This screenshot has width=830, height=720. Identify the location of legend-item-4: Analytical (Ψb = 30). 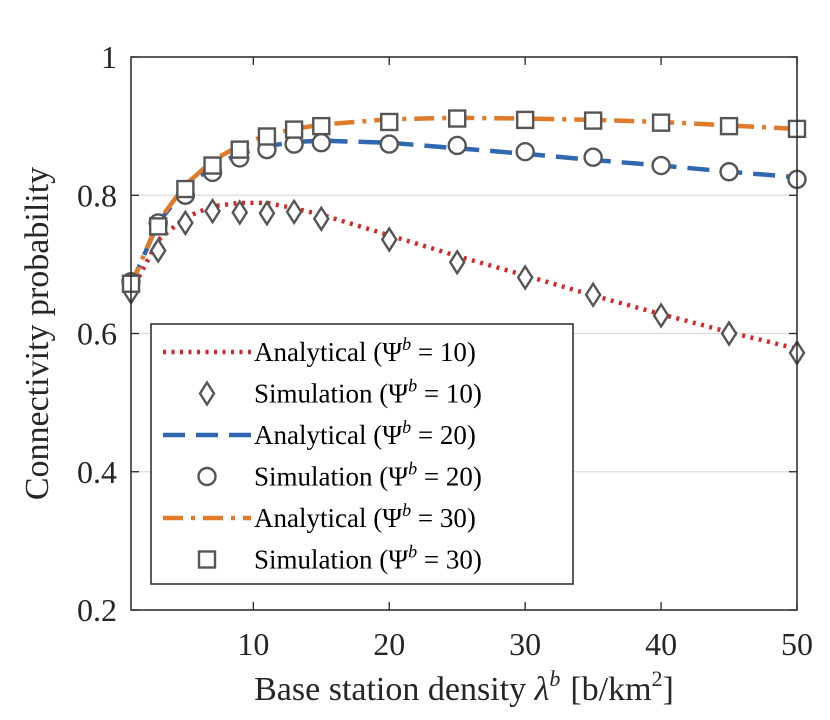
(319, 516).